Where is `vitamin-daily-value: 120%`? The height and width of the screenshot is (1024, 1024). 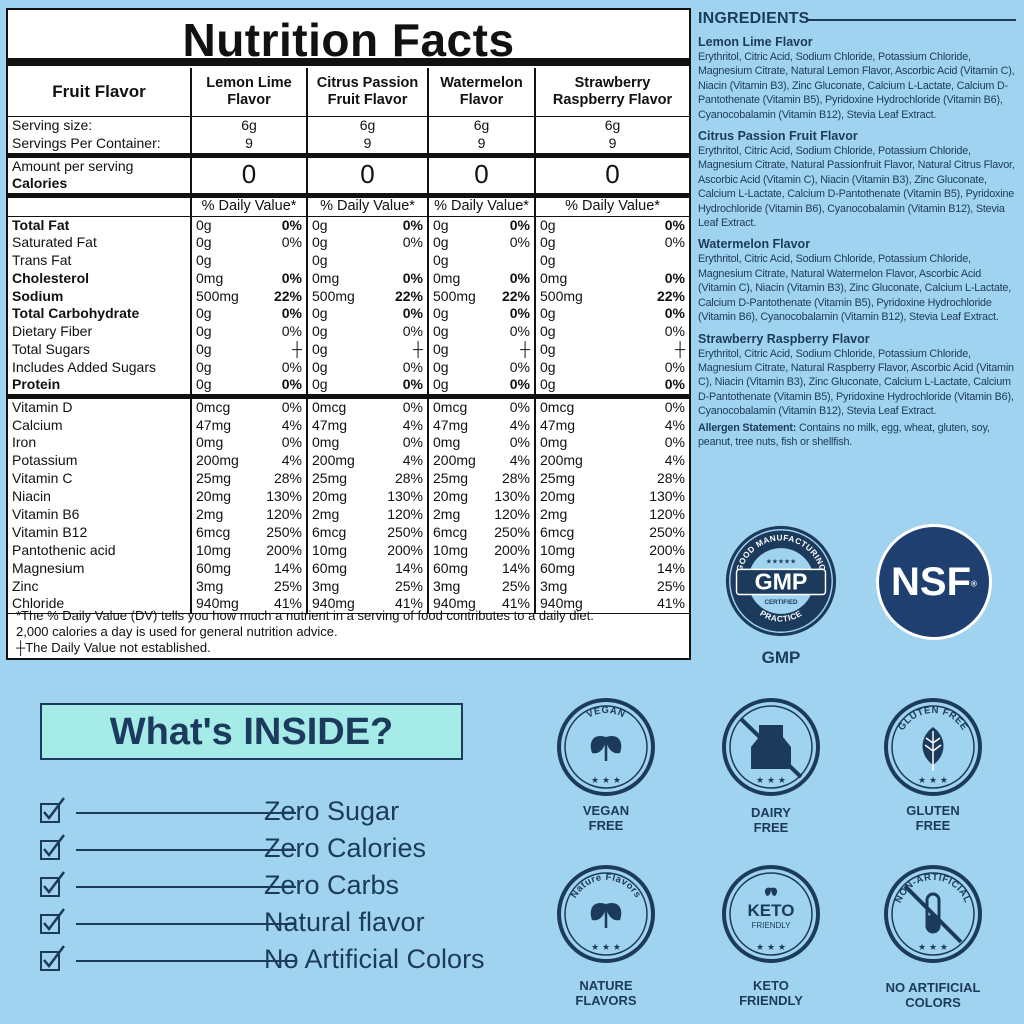 vitamin-daily-value: 120% is located at coordinates (667, 514).